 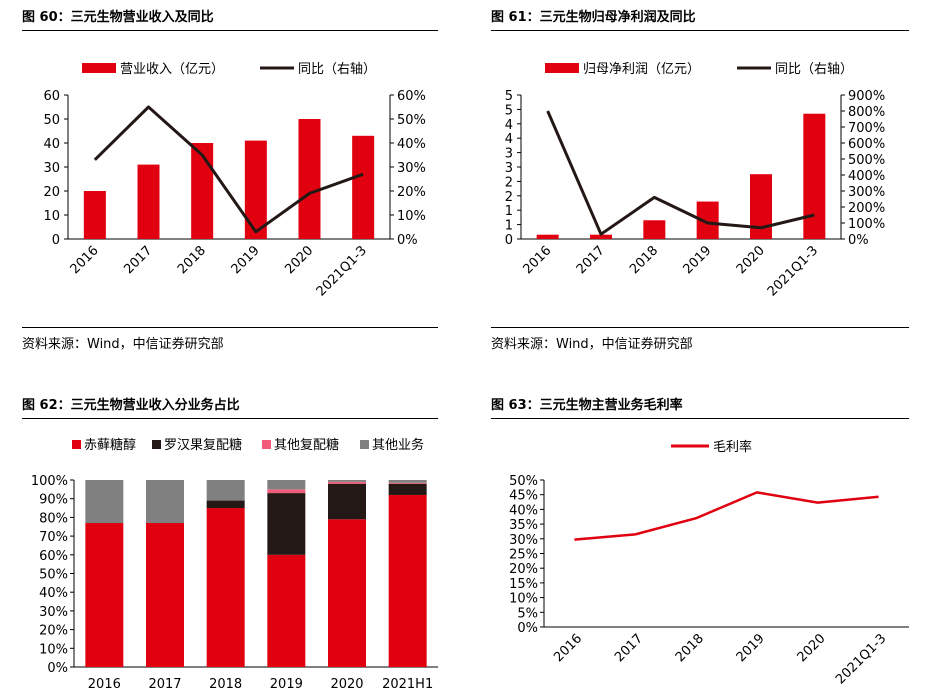 I want to click on legend-label-line: 同比（右轴）, so click(x=814, y=69).